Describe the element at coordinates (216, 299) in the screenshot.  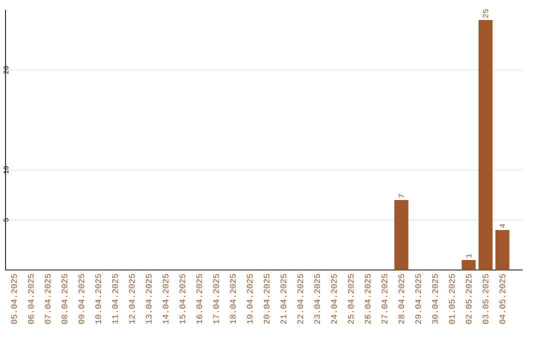
I see `x-tick-label: 17.04.2025` at that location.